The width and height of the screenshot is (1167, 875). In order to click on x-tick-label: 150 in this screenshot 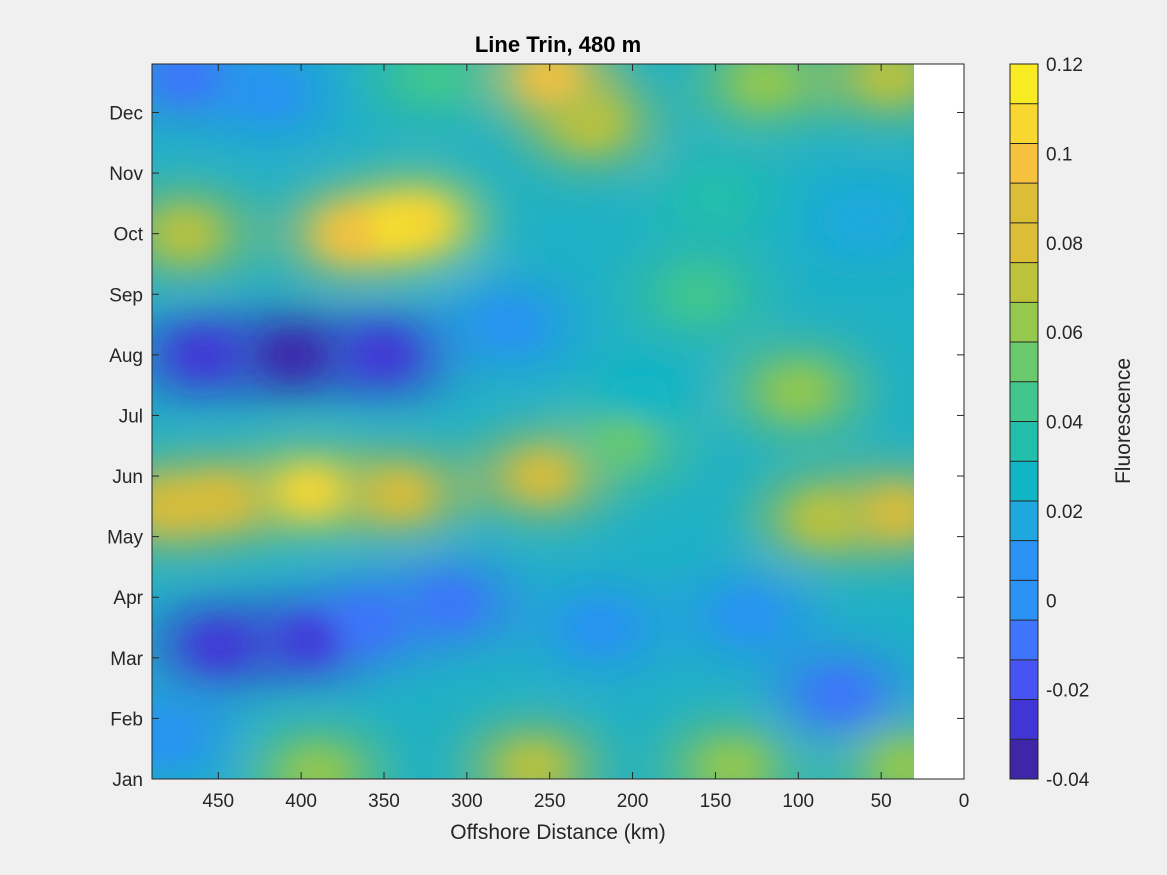, I will do `click(716, 801)`.